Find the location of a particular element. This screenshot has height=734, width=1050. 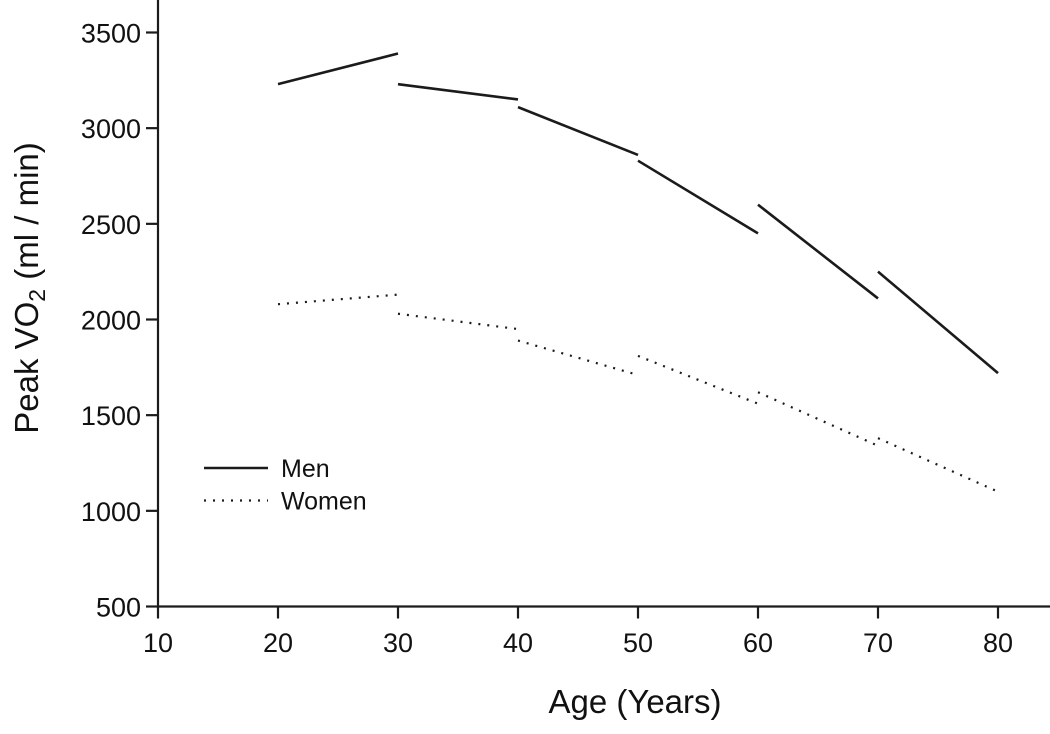

y-axis-title-main: Peak VO is located at coordinates (26, 368).